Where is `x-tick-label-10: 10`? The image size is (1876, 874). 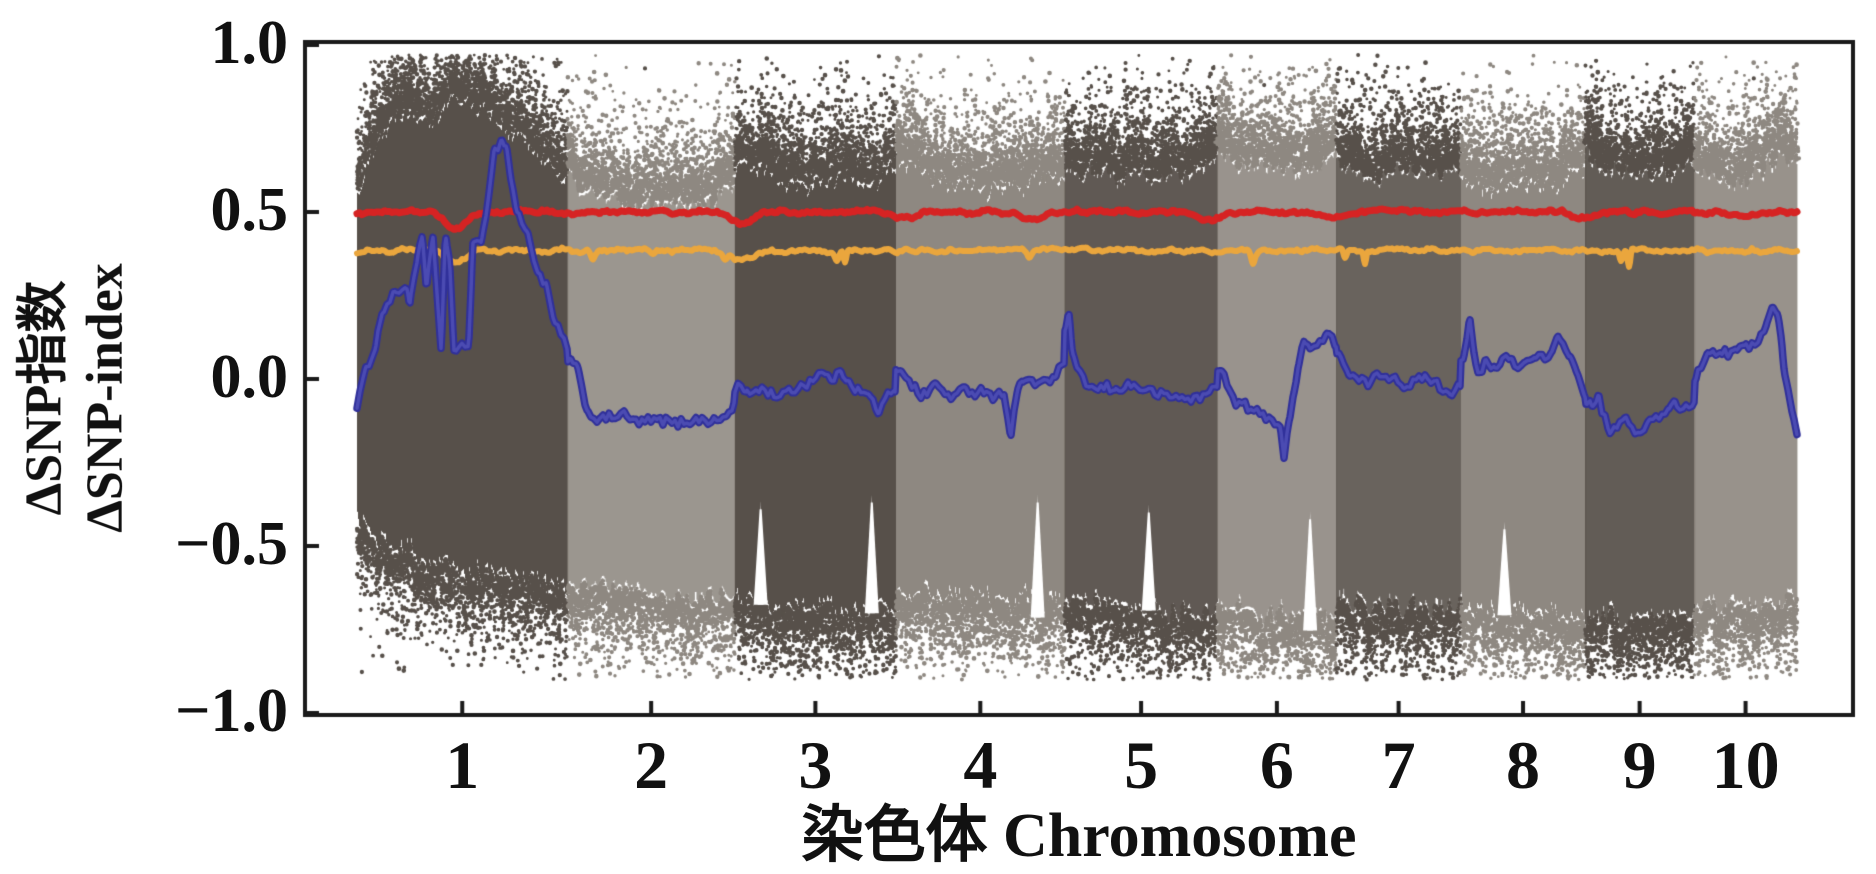
x-tick-label-10: 10 is located at coordinates (1745, 765).